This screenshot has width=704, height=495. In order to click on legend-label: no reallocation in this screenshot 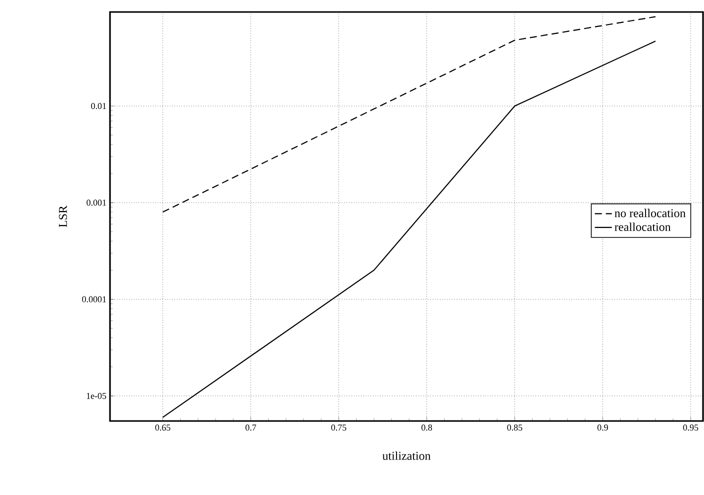, I will do `click(650, 213)`.